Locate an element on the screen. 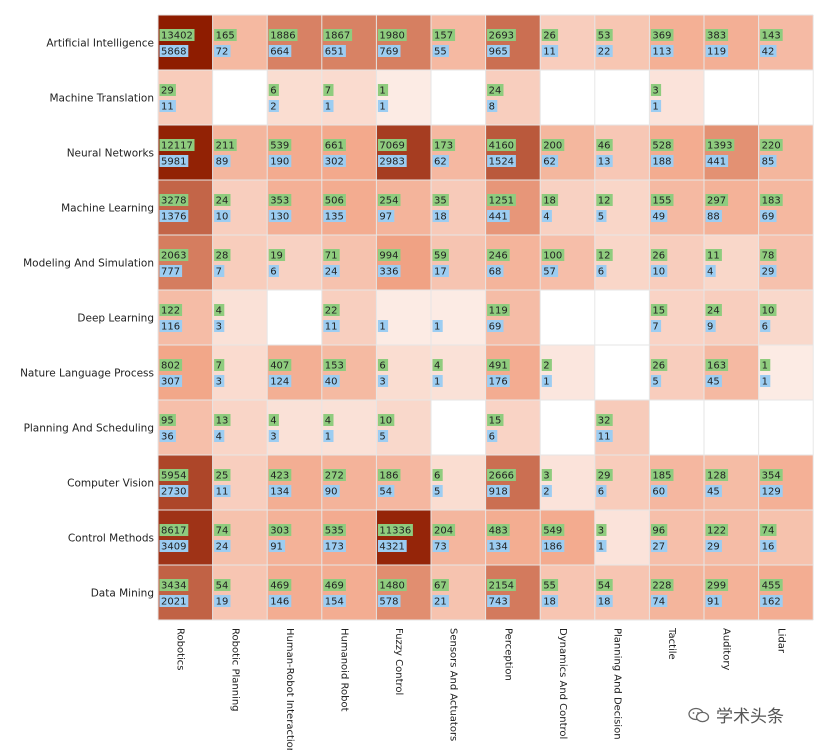  green-value-label: 128 is located at coordinates (716, 476).